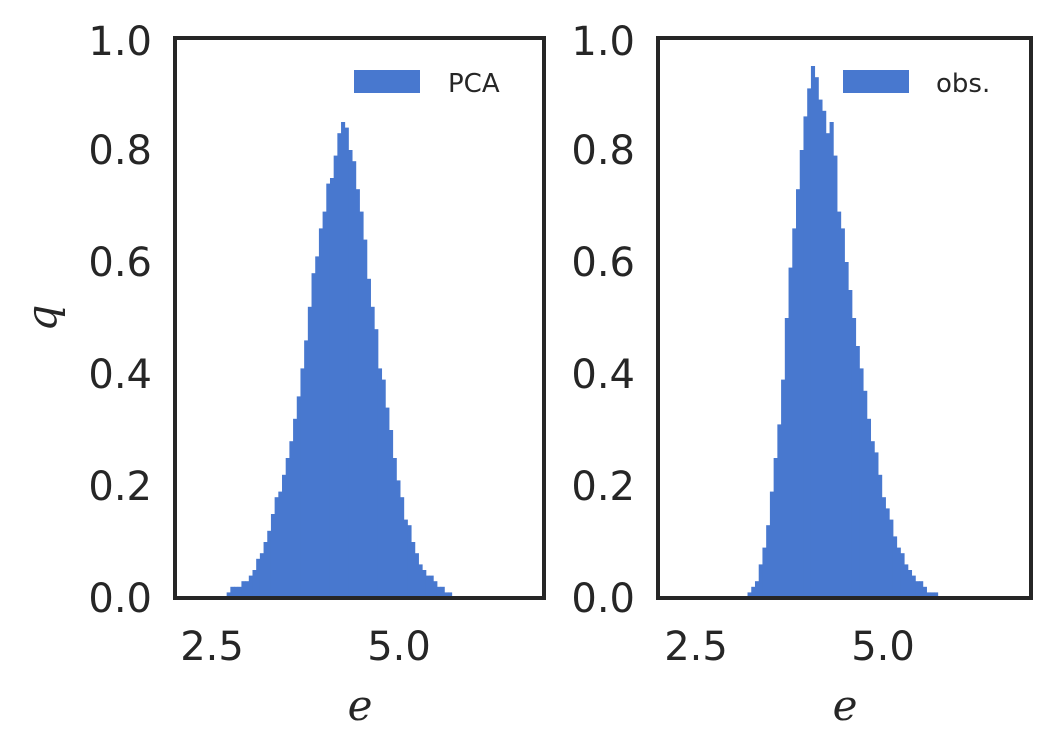  What do you see at coordinates (305, 647) in the screenshot?
I see `xtick-labels-left: 2.5 5.0` at bounding box center [305, 647].